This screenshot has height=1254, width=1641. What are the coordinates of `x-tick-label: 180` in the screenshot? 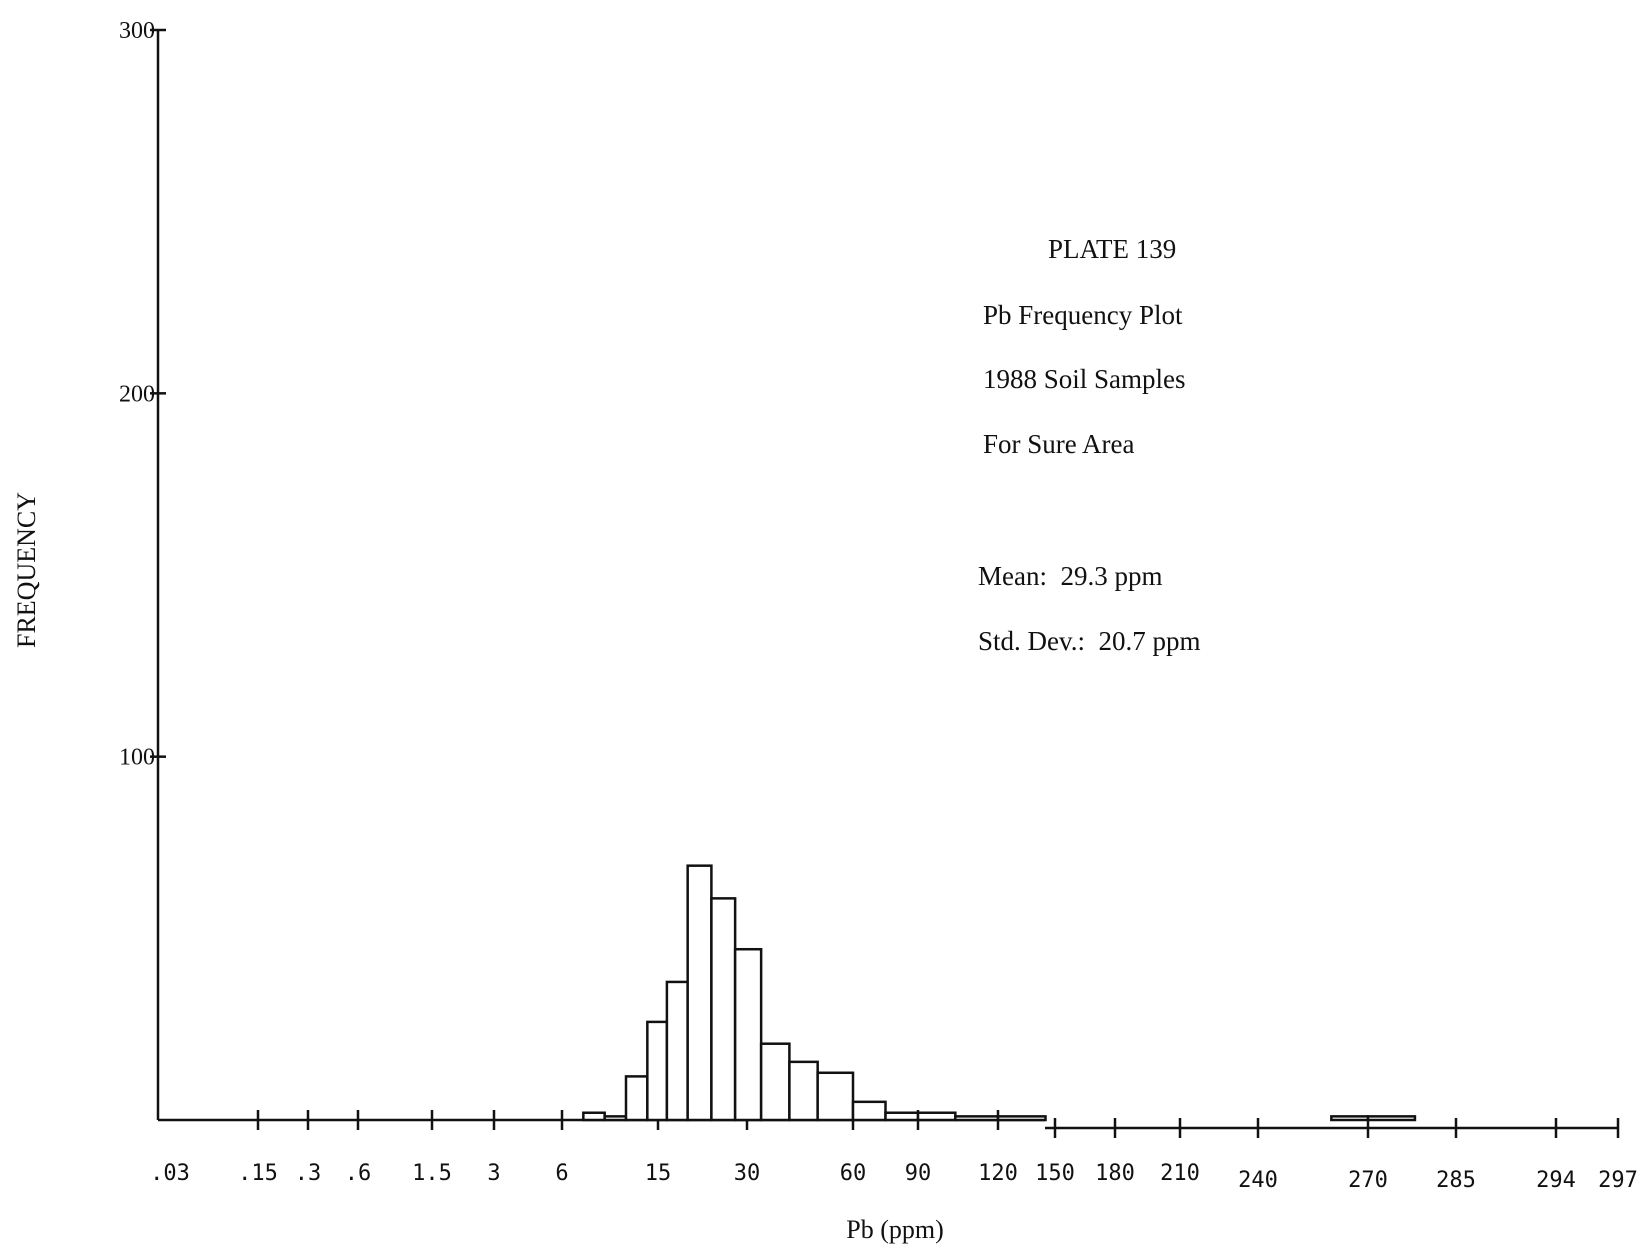 It's located at (1115, 1173).